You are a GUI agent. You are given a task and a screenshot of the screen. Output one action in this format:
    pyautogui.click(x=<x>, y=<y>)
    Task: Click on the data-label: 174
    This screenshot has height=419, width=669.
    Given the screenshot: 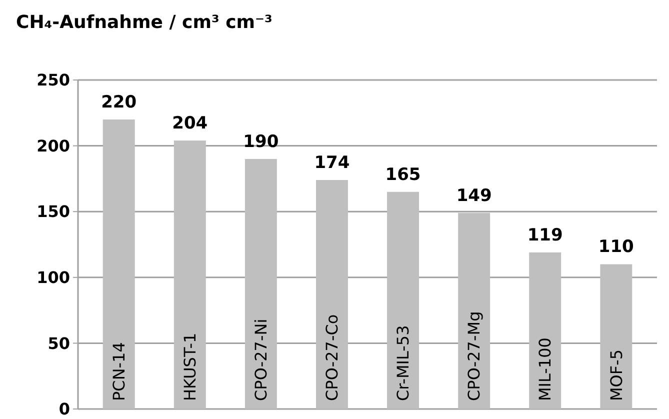 What is the action you would take?
    pyautogui.click(x=332, y=163)
    